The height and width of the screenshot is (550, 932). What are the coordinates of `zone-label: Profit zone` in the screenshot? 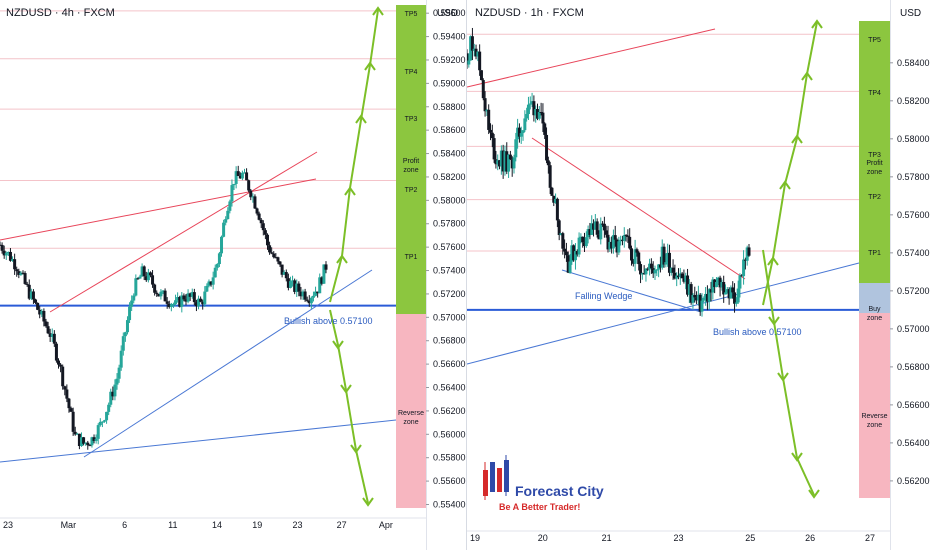 It's located at (874, 168).